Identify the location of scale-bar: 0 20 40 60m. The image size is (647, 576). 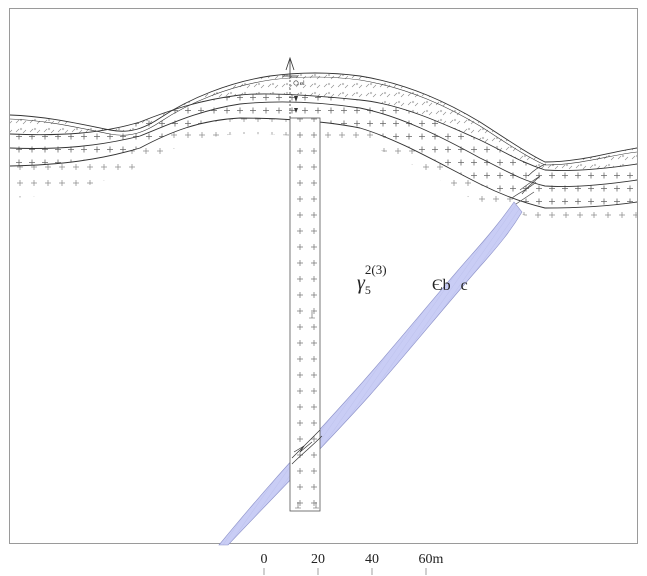
(352, 563).